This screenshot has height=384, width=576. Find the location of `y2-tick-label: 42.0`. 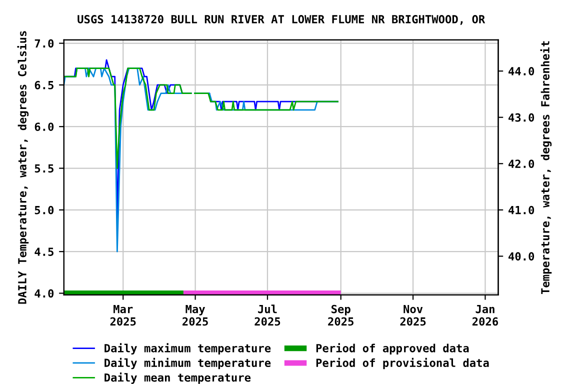

y2-tick-label: 42.0 is located at coordinates (521, 164).